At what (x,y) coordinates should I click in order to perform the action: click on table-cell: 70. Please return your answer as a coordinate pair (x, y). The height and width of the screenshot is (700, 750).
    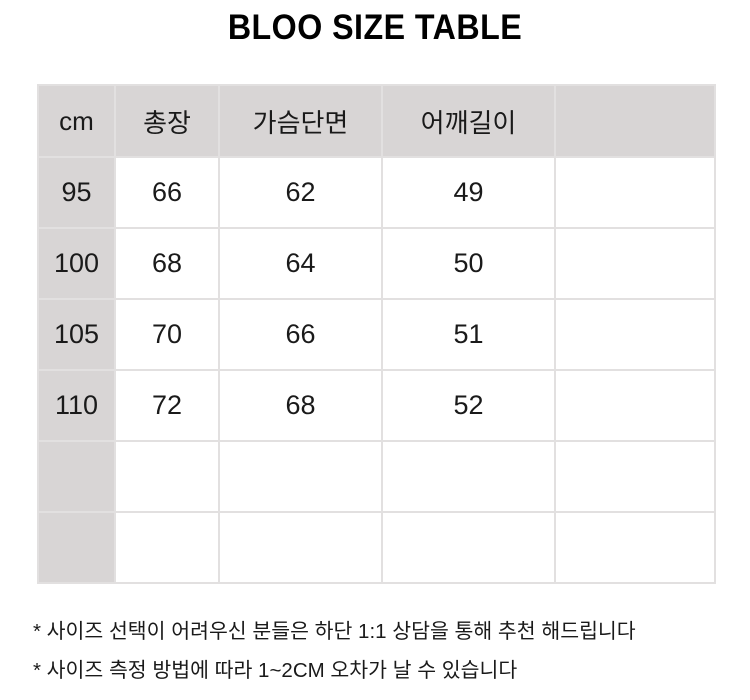
    Looking at the image, I should click on (167, 334).